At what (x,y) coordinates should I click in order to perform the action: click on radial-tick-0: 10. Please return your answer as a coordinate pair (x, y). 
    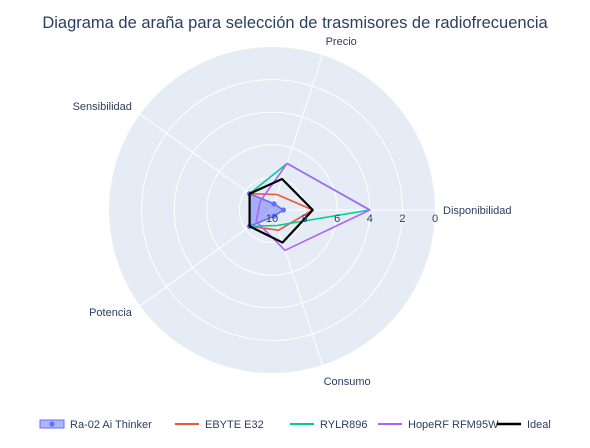
    Looking at the image, I should click on (272, 219).